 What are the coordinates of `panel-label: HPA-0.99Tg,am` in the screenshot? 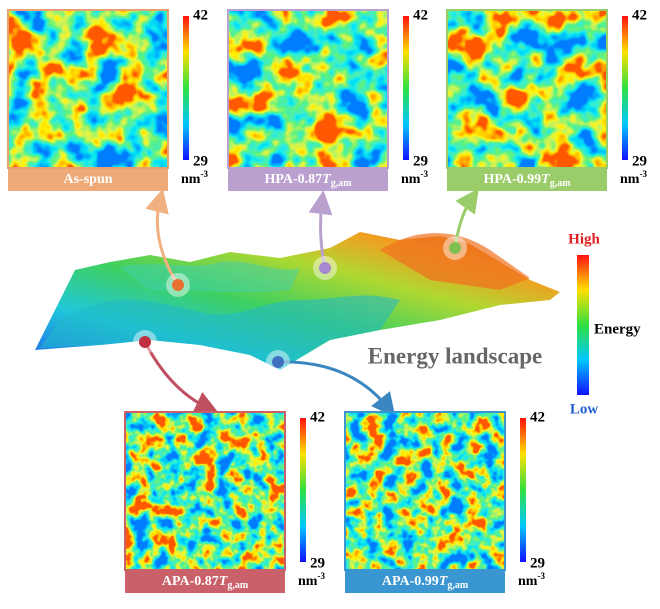 It's located at (527, 180).